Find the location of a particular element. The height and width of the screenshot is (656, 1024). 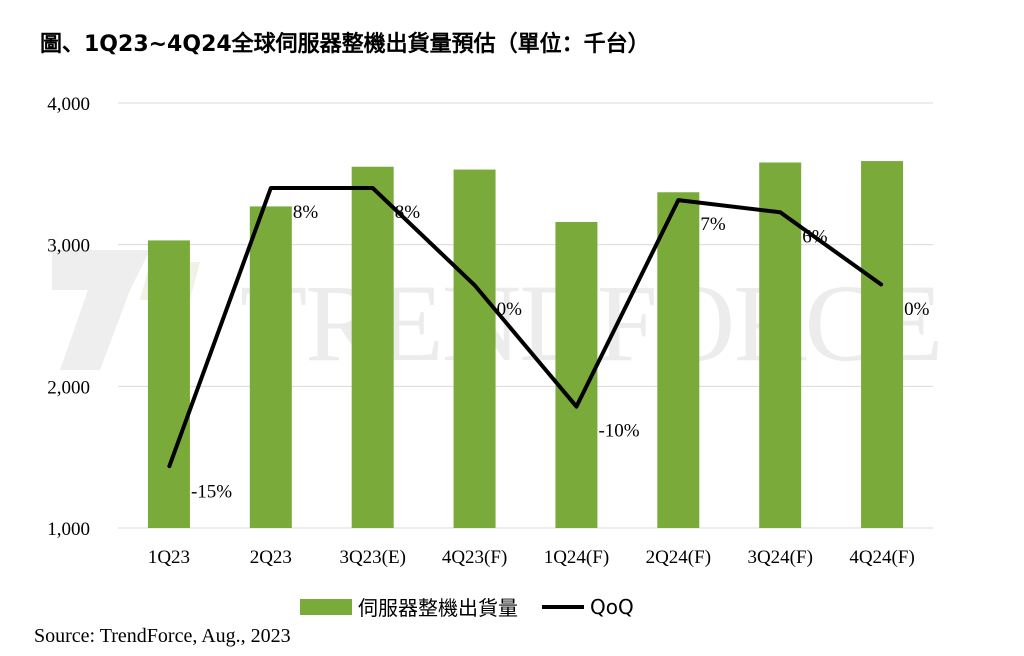

qoq-data-label: -10% is located at coordinates (618, 431).